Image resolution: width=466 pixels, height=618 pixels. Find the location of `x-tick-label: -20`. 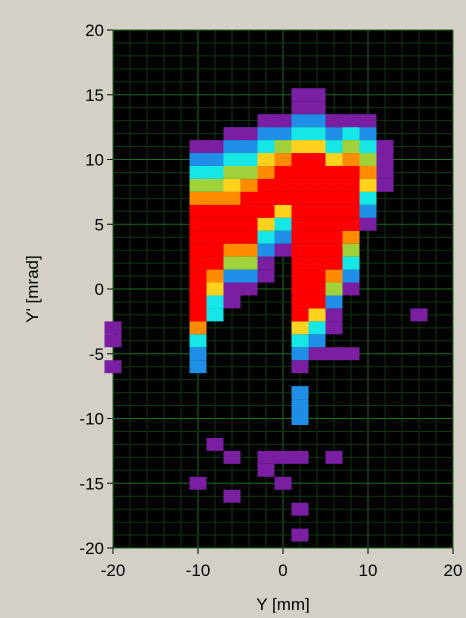

x-tick-label: -20 is located at coordinates (113, 570).